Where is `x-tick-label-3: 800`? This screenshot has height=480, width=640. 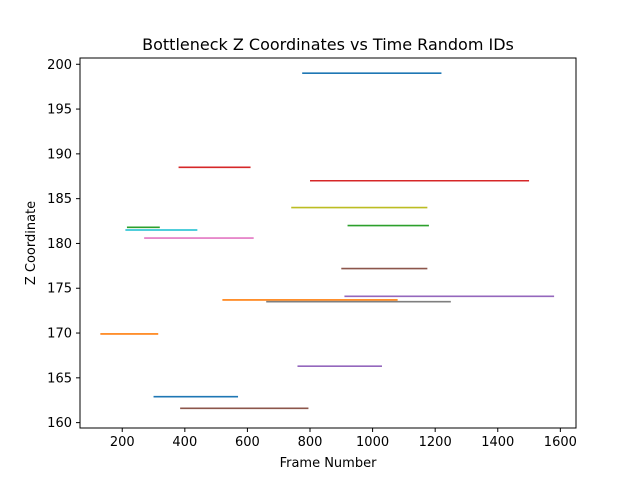
x-tick-label-3: 800 is located at coordinates (310, 442).